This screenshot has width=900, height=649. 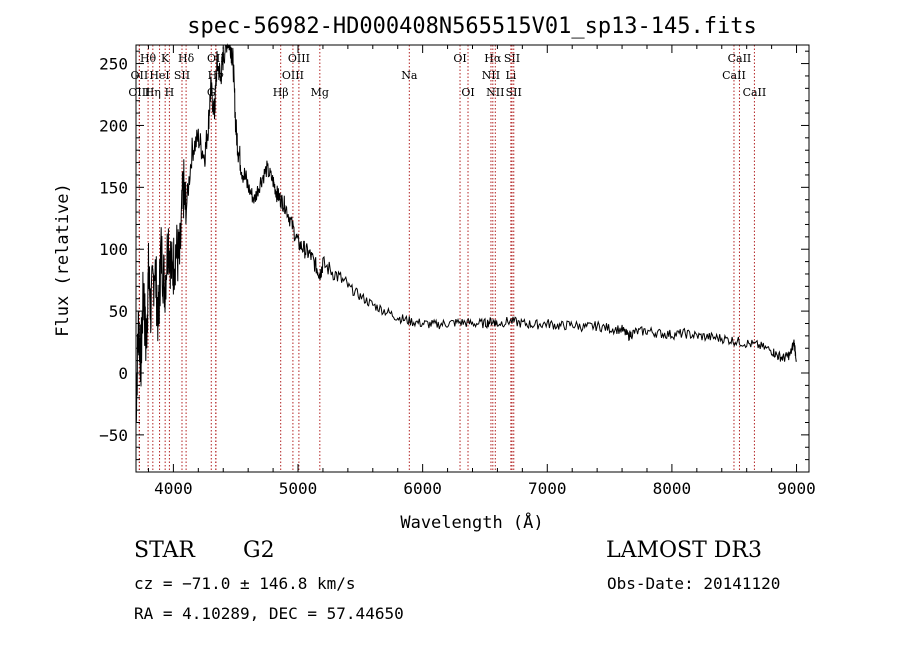 What do you see at coordinates (113, 64) in the screenshot?
I see `y-tick-label: 250` at bounding box center [113, 64].